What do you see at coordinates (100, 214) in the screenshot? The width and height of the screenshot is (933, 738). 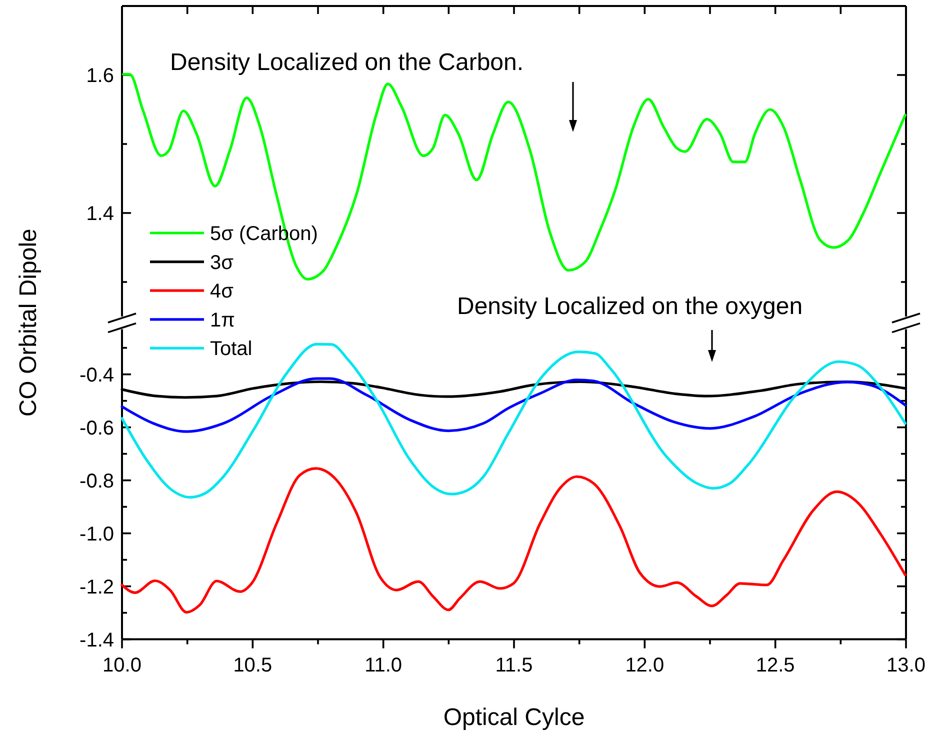 I see `y-tick-label: 1.4` at bounding box center [100, 214].